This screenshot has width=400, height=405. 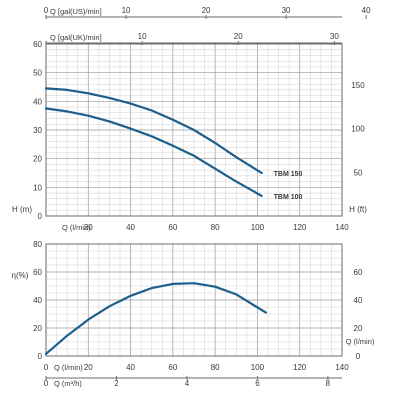 What do you see at coordinates (37, 187) in the screenshot?
I see `y-tick-label-left: 10` at bounding box center [37, 187].